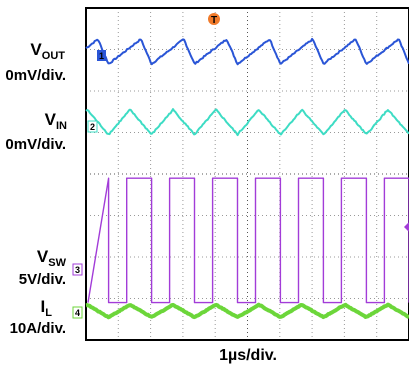 The width and height of the screenshot is (409, 369). I want to click on channel-marker-3-label: 3, so click(77, 270).